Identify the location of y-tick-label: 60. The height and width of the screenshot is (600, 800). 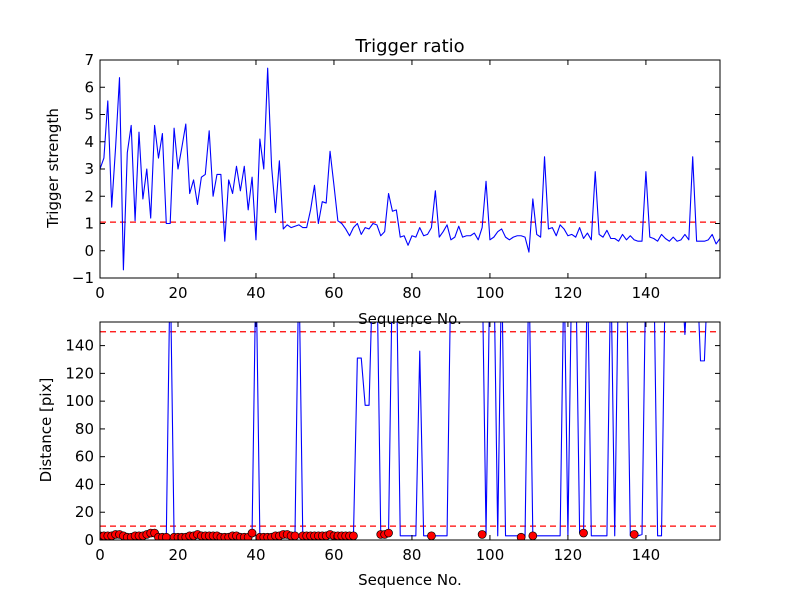
(84, 457).